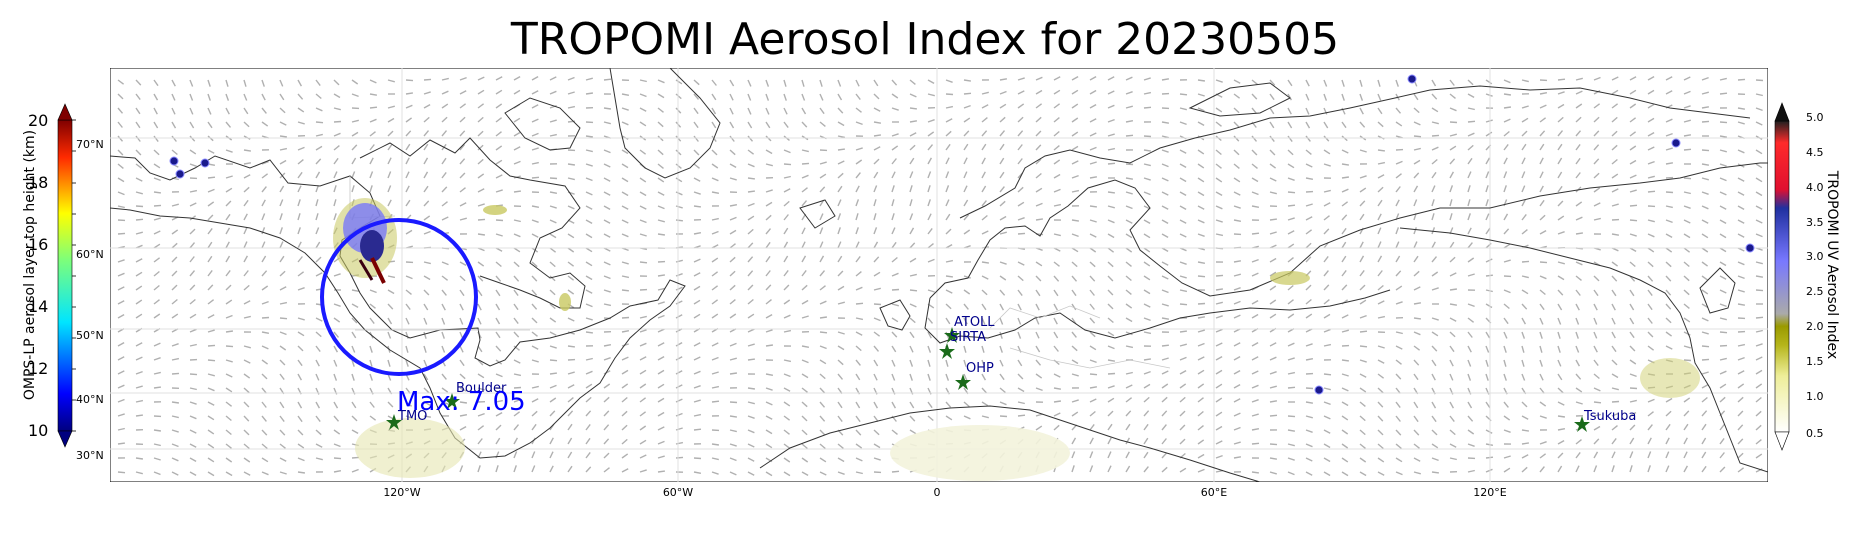 The image size is (1850, 550). I want to click on right-colorbar-bottom-arrow, so click(1782, 441).